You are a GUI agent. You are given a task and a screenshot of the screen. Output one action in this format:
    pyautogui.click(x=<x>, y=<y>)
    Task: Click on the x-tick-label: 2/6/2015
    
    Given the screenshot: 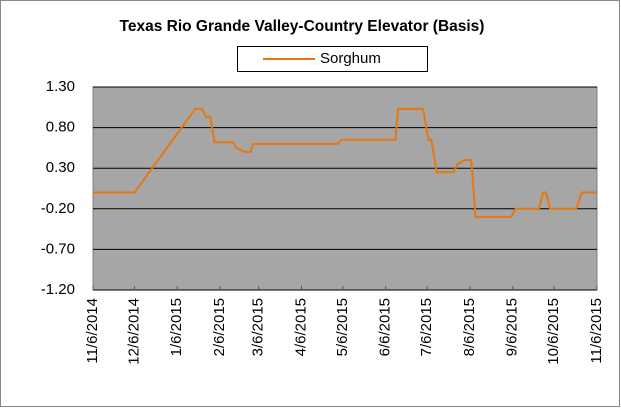 What is the action you would take?
    pyautogui.click(x=219, y=327)
    